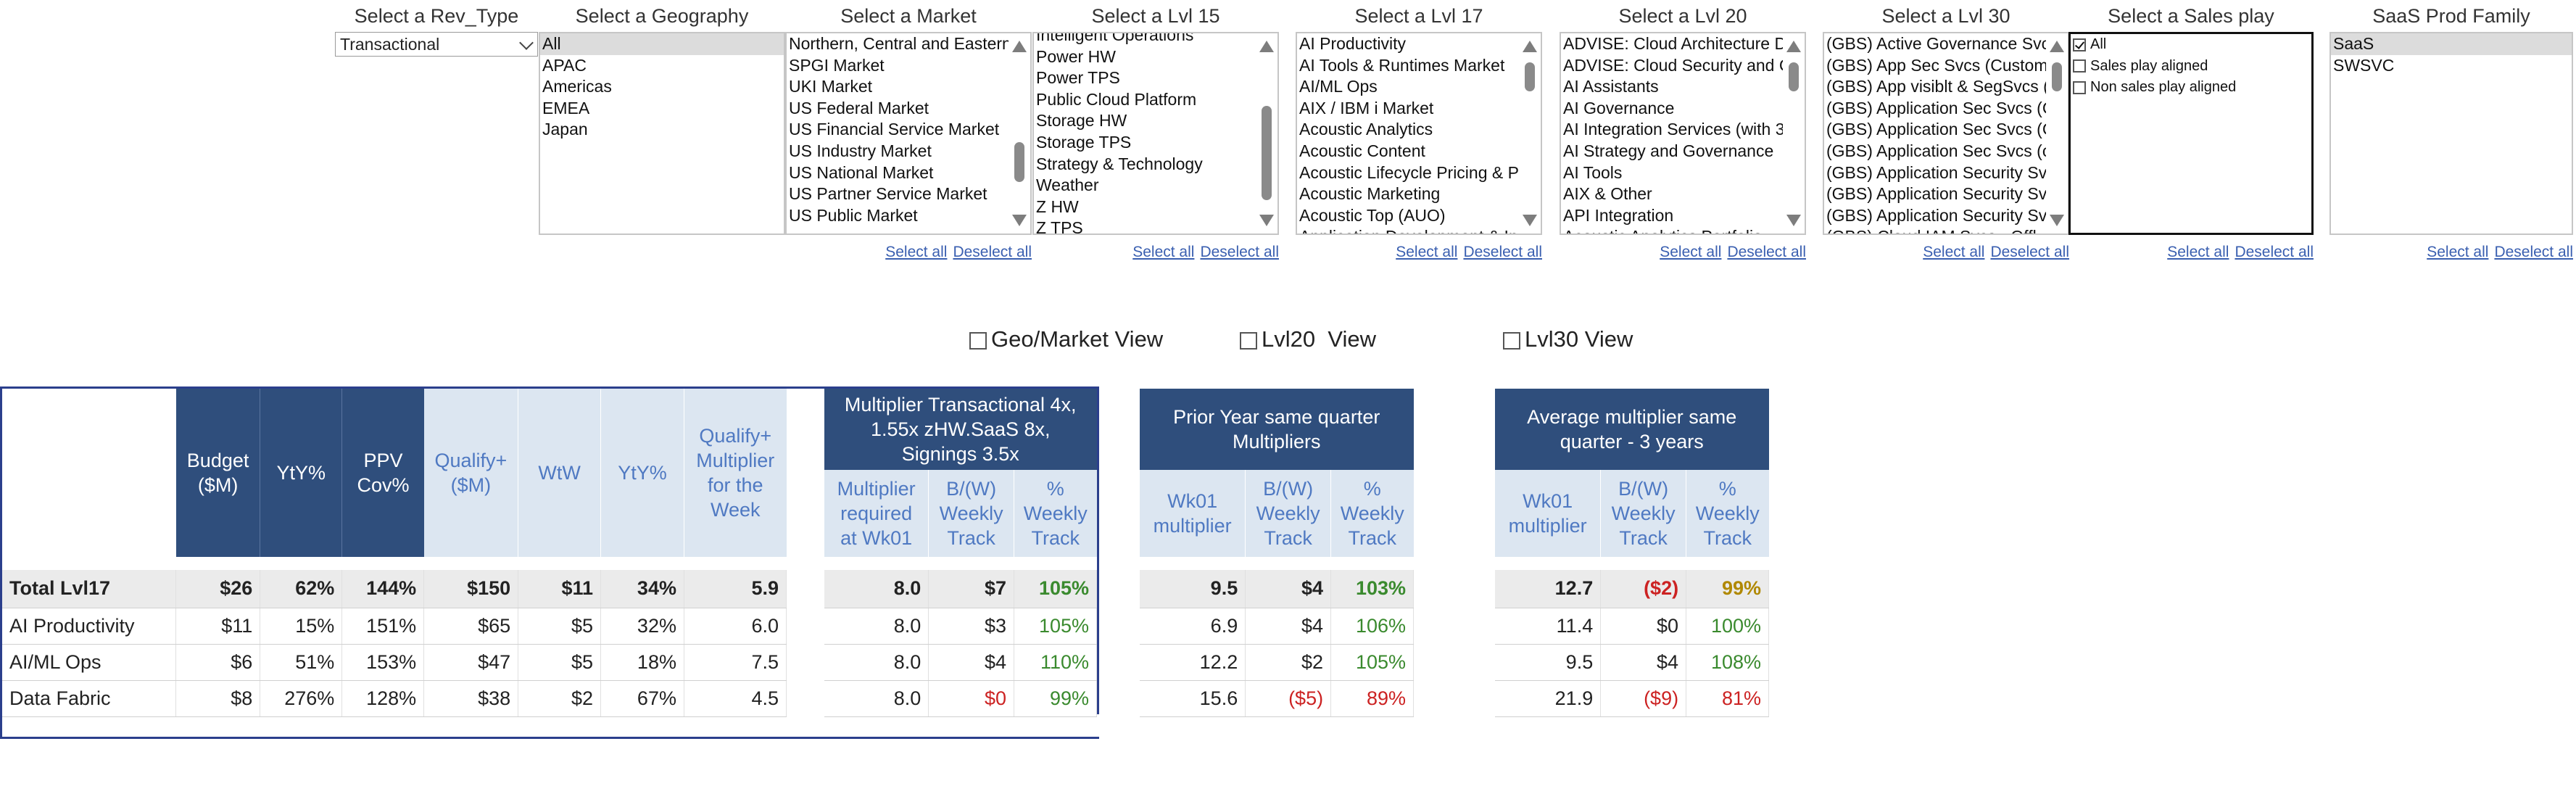 This screenshot has width=2576, height=802. What do you see at coordinates (1082, 121) in the screenshot?
I see `list-item: Storage HW` at bounding box center [1082, 121].